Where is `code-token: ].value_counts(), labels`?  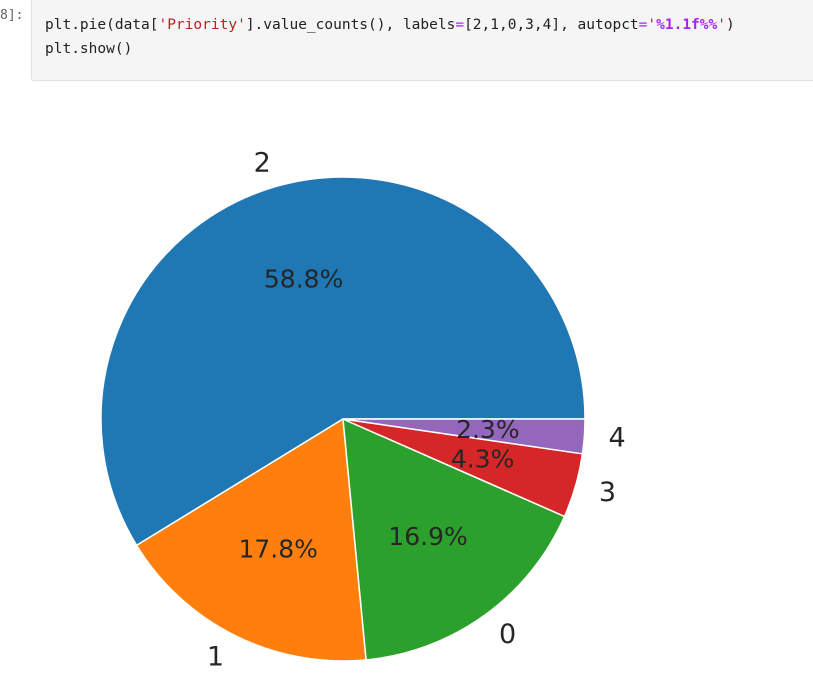 code-token: ].value_counts(), labels is located at coordinates (350, 25).